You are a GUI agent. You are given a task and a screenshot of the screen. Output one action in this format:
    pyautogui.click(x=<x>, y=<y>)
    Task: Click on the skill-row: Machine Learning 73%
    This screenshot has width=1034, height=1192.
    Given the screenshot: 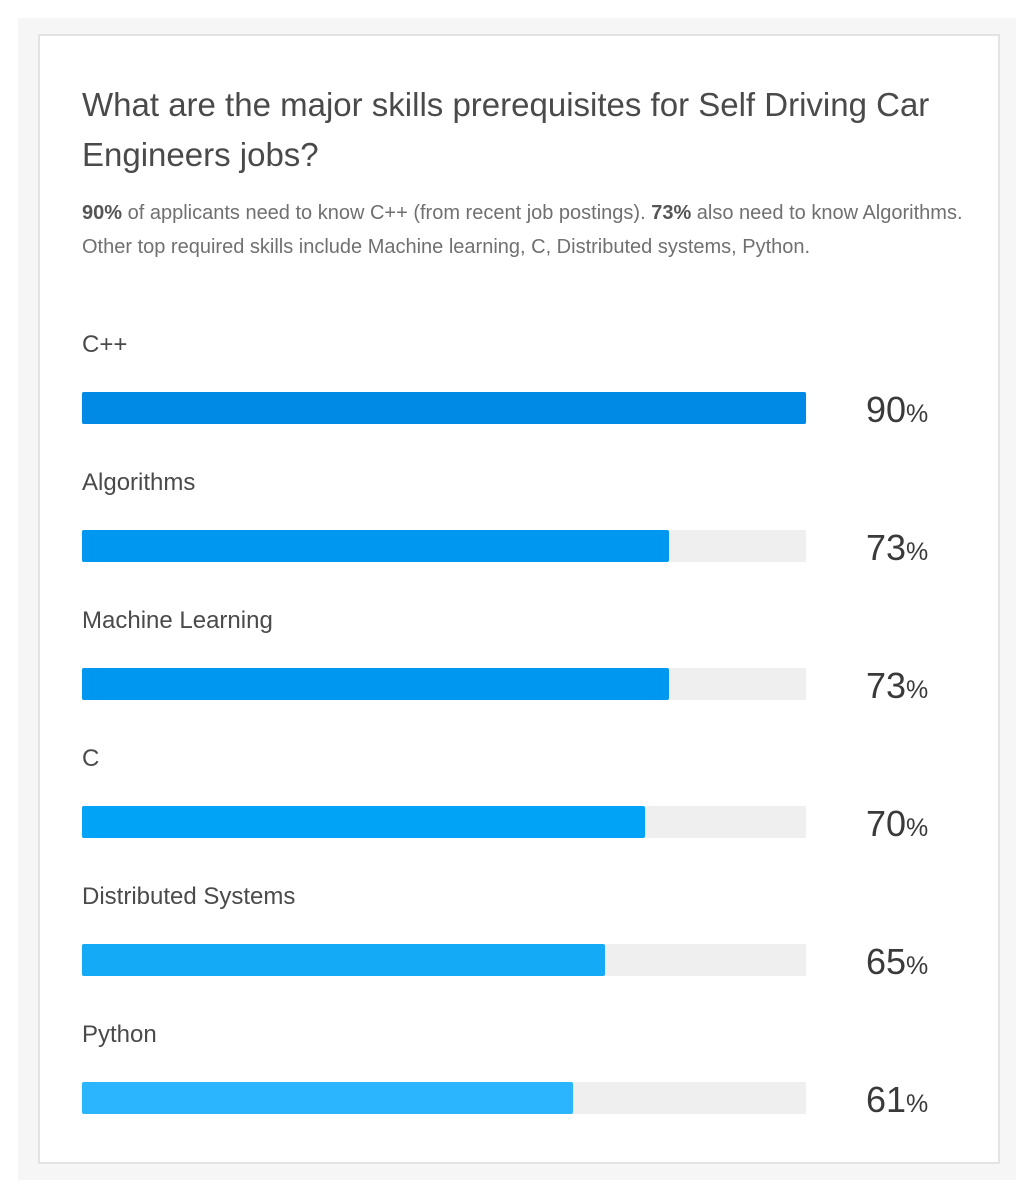 What is the action you would take?
    pyautogui.click(x=522, y=669)
    